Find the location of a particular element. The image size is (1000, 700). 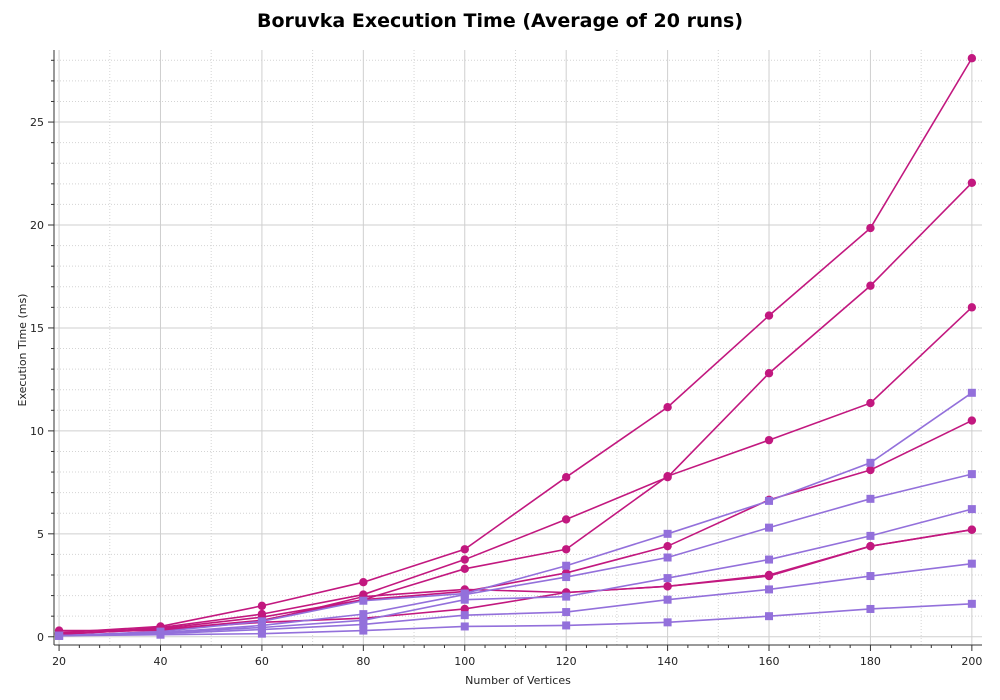

x-tick-label: 200 is located at coordinates (971, 661).